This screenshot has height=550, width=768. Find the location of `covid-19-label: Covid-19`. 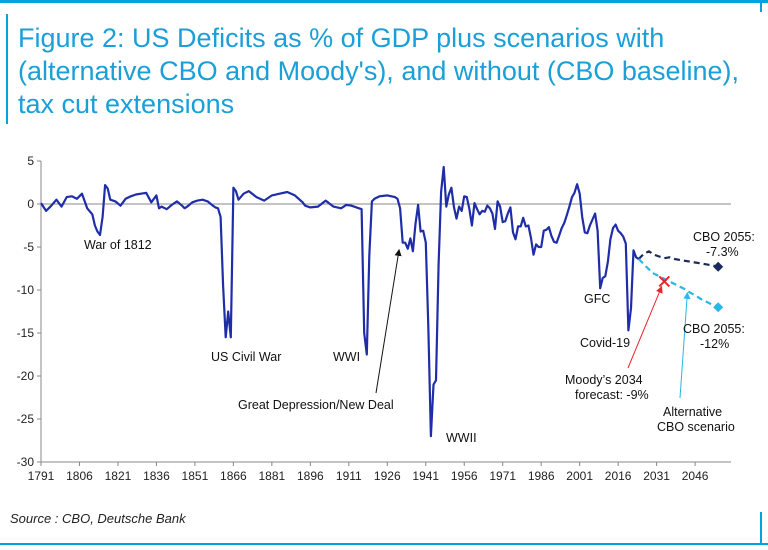

covid-19-label: Covid-19 is located at coordinates (605, 343).